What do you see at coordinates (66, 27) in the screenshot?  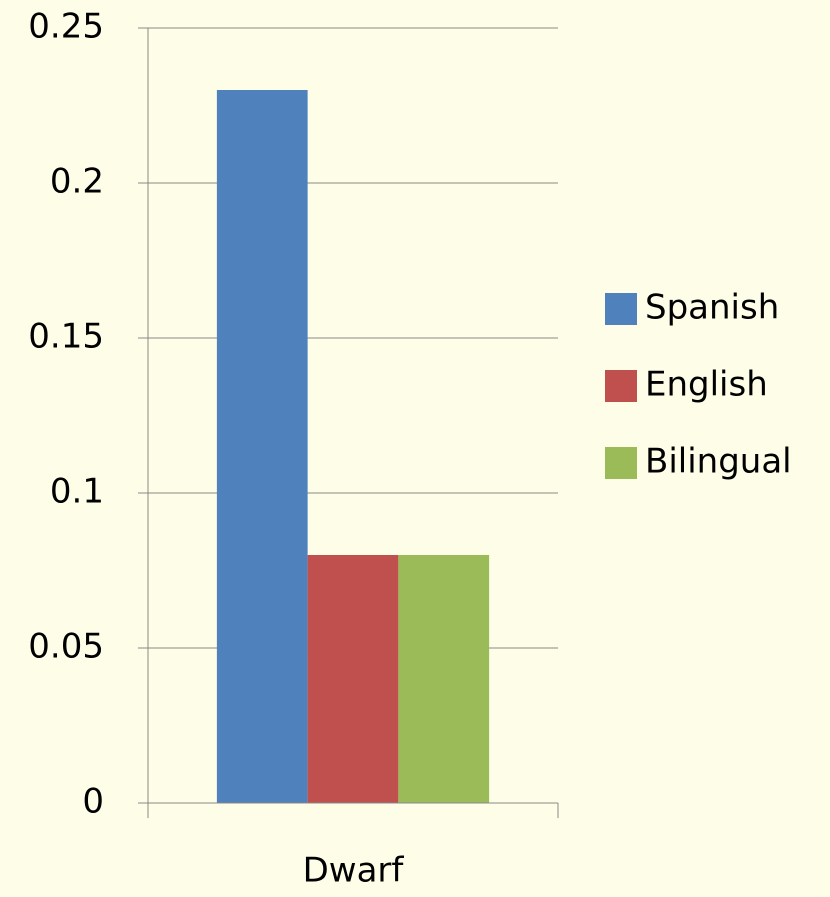 I see `y-tick-label: 0.25` at bounding box center [66, 27].